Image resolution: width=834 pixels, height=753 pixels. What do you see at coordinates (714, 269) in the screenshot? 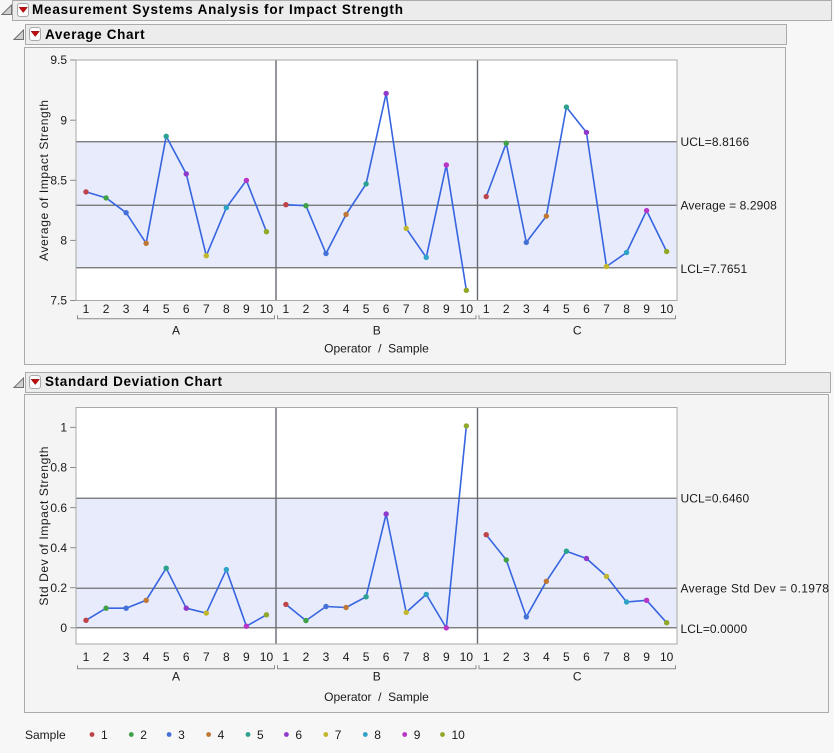
I see `svg-text: LCL=7.7651` at bounding box center [714, 269].